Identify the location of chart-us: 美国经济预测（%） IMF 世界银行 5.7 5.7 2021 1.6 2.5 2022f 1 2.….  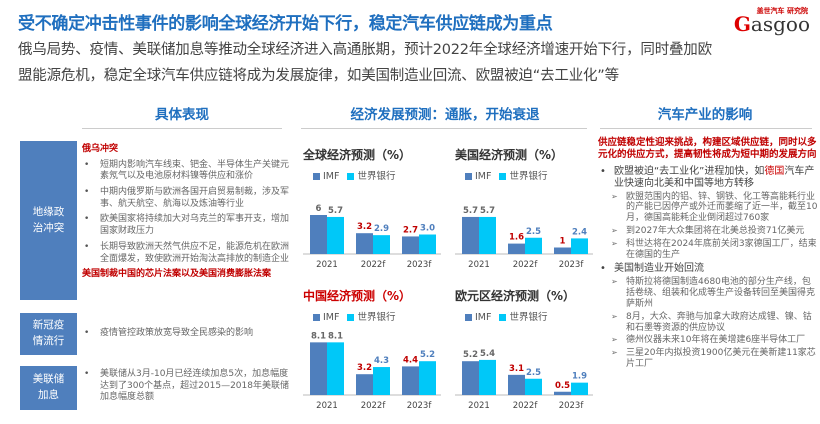
(525, 211).